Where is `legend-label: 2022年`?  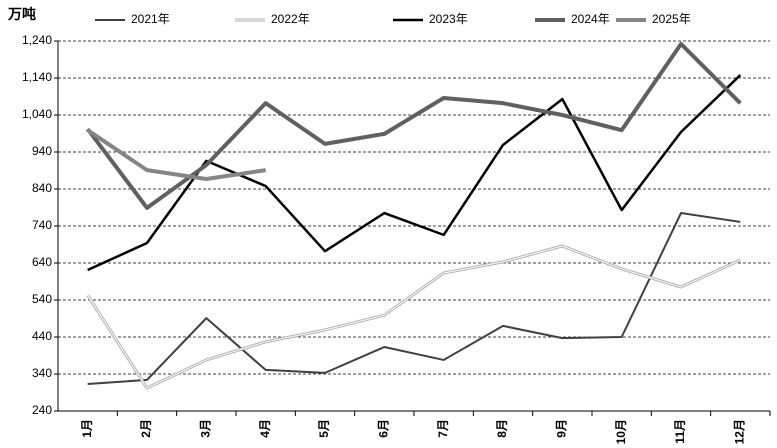
legend-label: 2022年 is located at coordinates (290, 19).